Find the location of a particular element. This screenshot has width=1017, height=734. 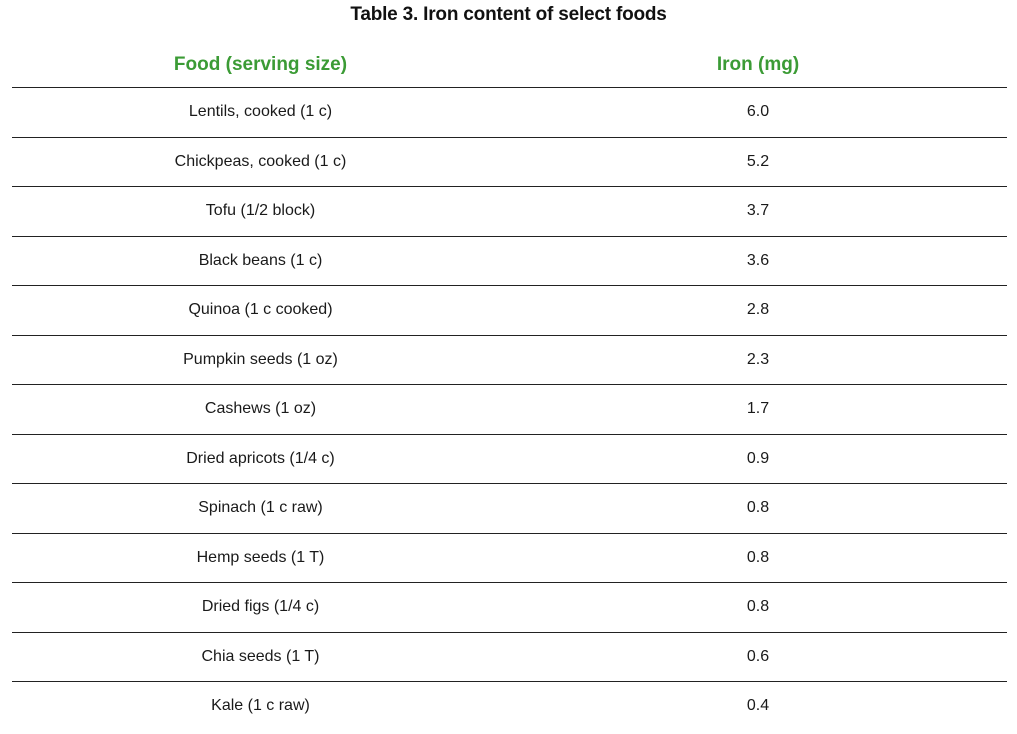

column-header-food: Food (serving size) is located at coordinates (260, 65).